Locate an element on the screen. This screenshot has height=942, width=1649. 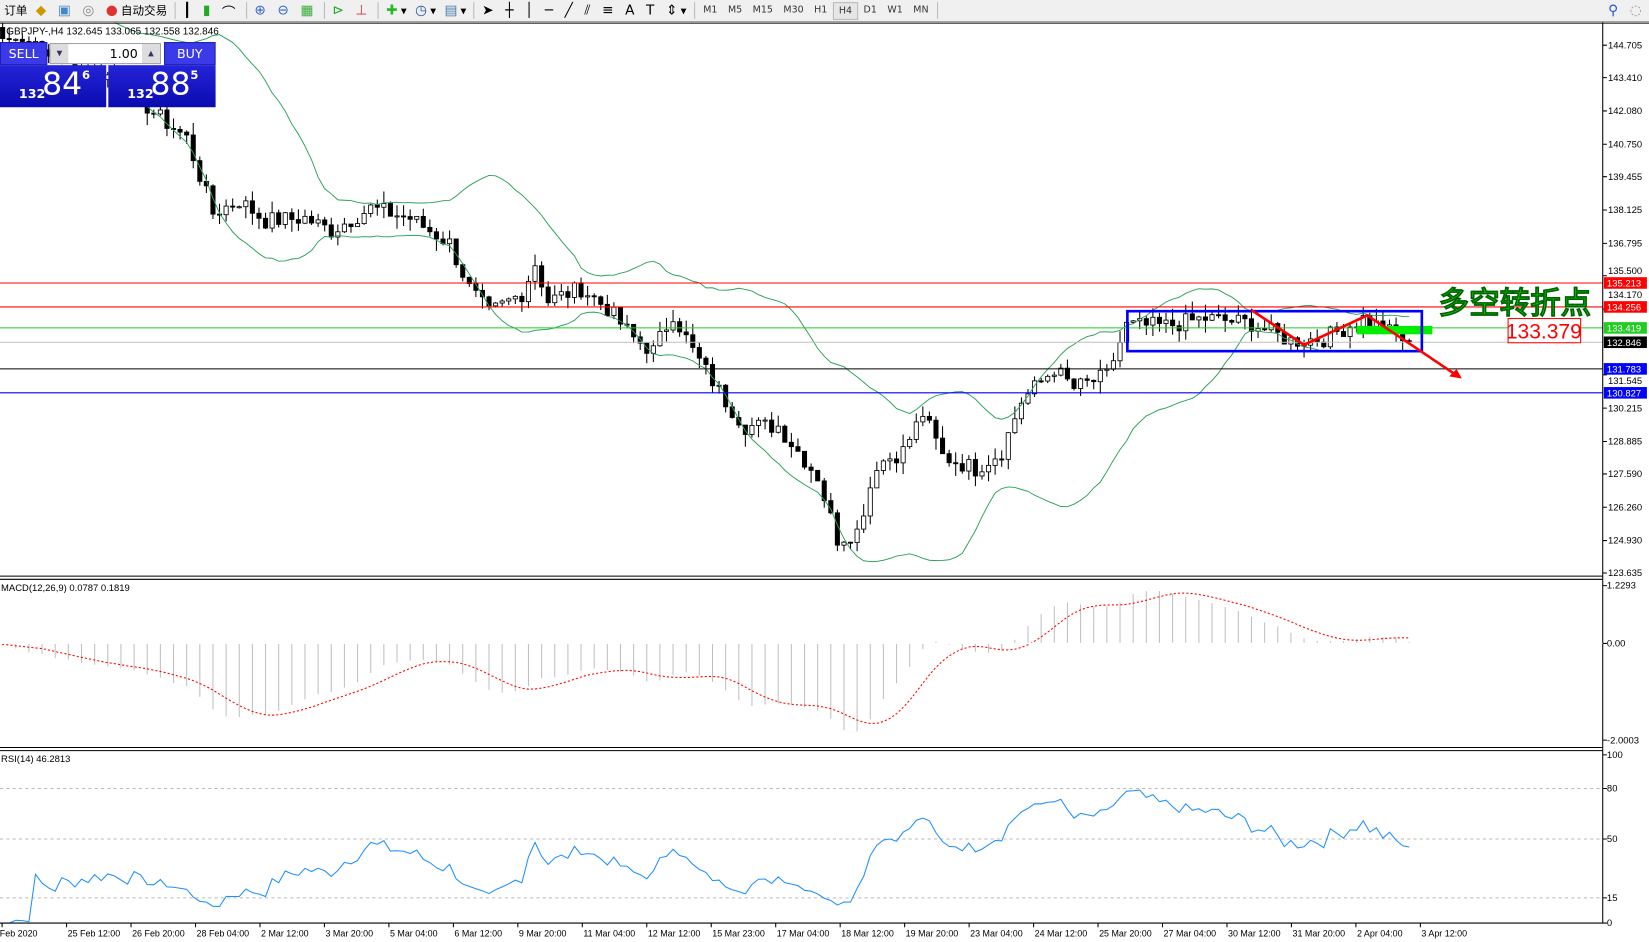
chart-shift-button: ⊳ is located at coordinates (339, 11).